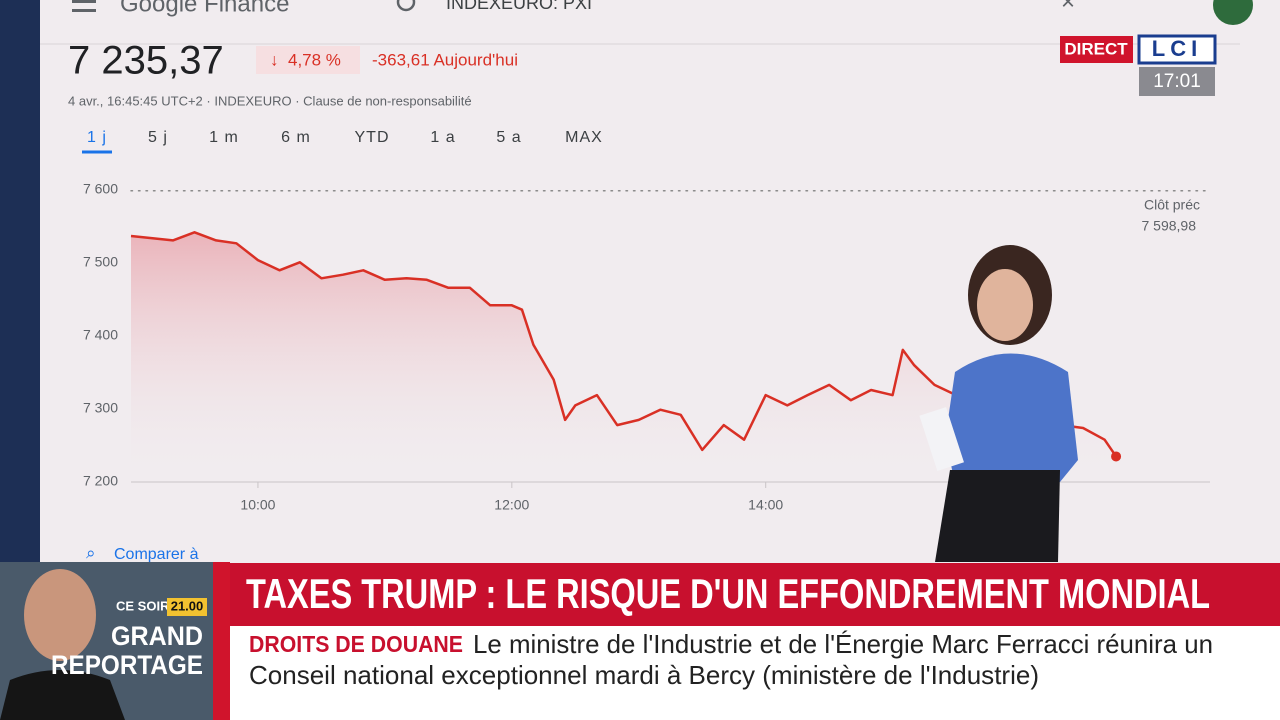  I want to click on range-tab: 1 a, so click(442, 137).